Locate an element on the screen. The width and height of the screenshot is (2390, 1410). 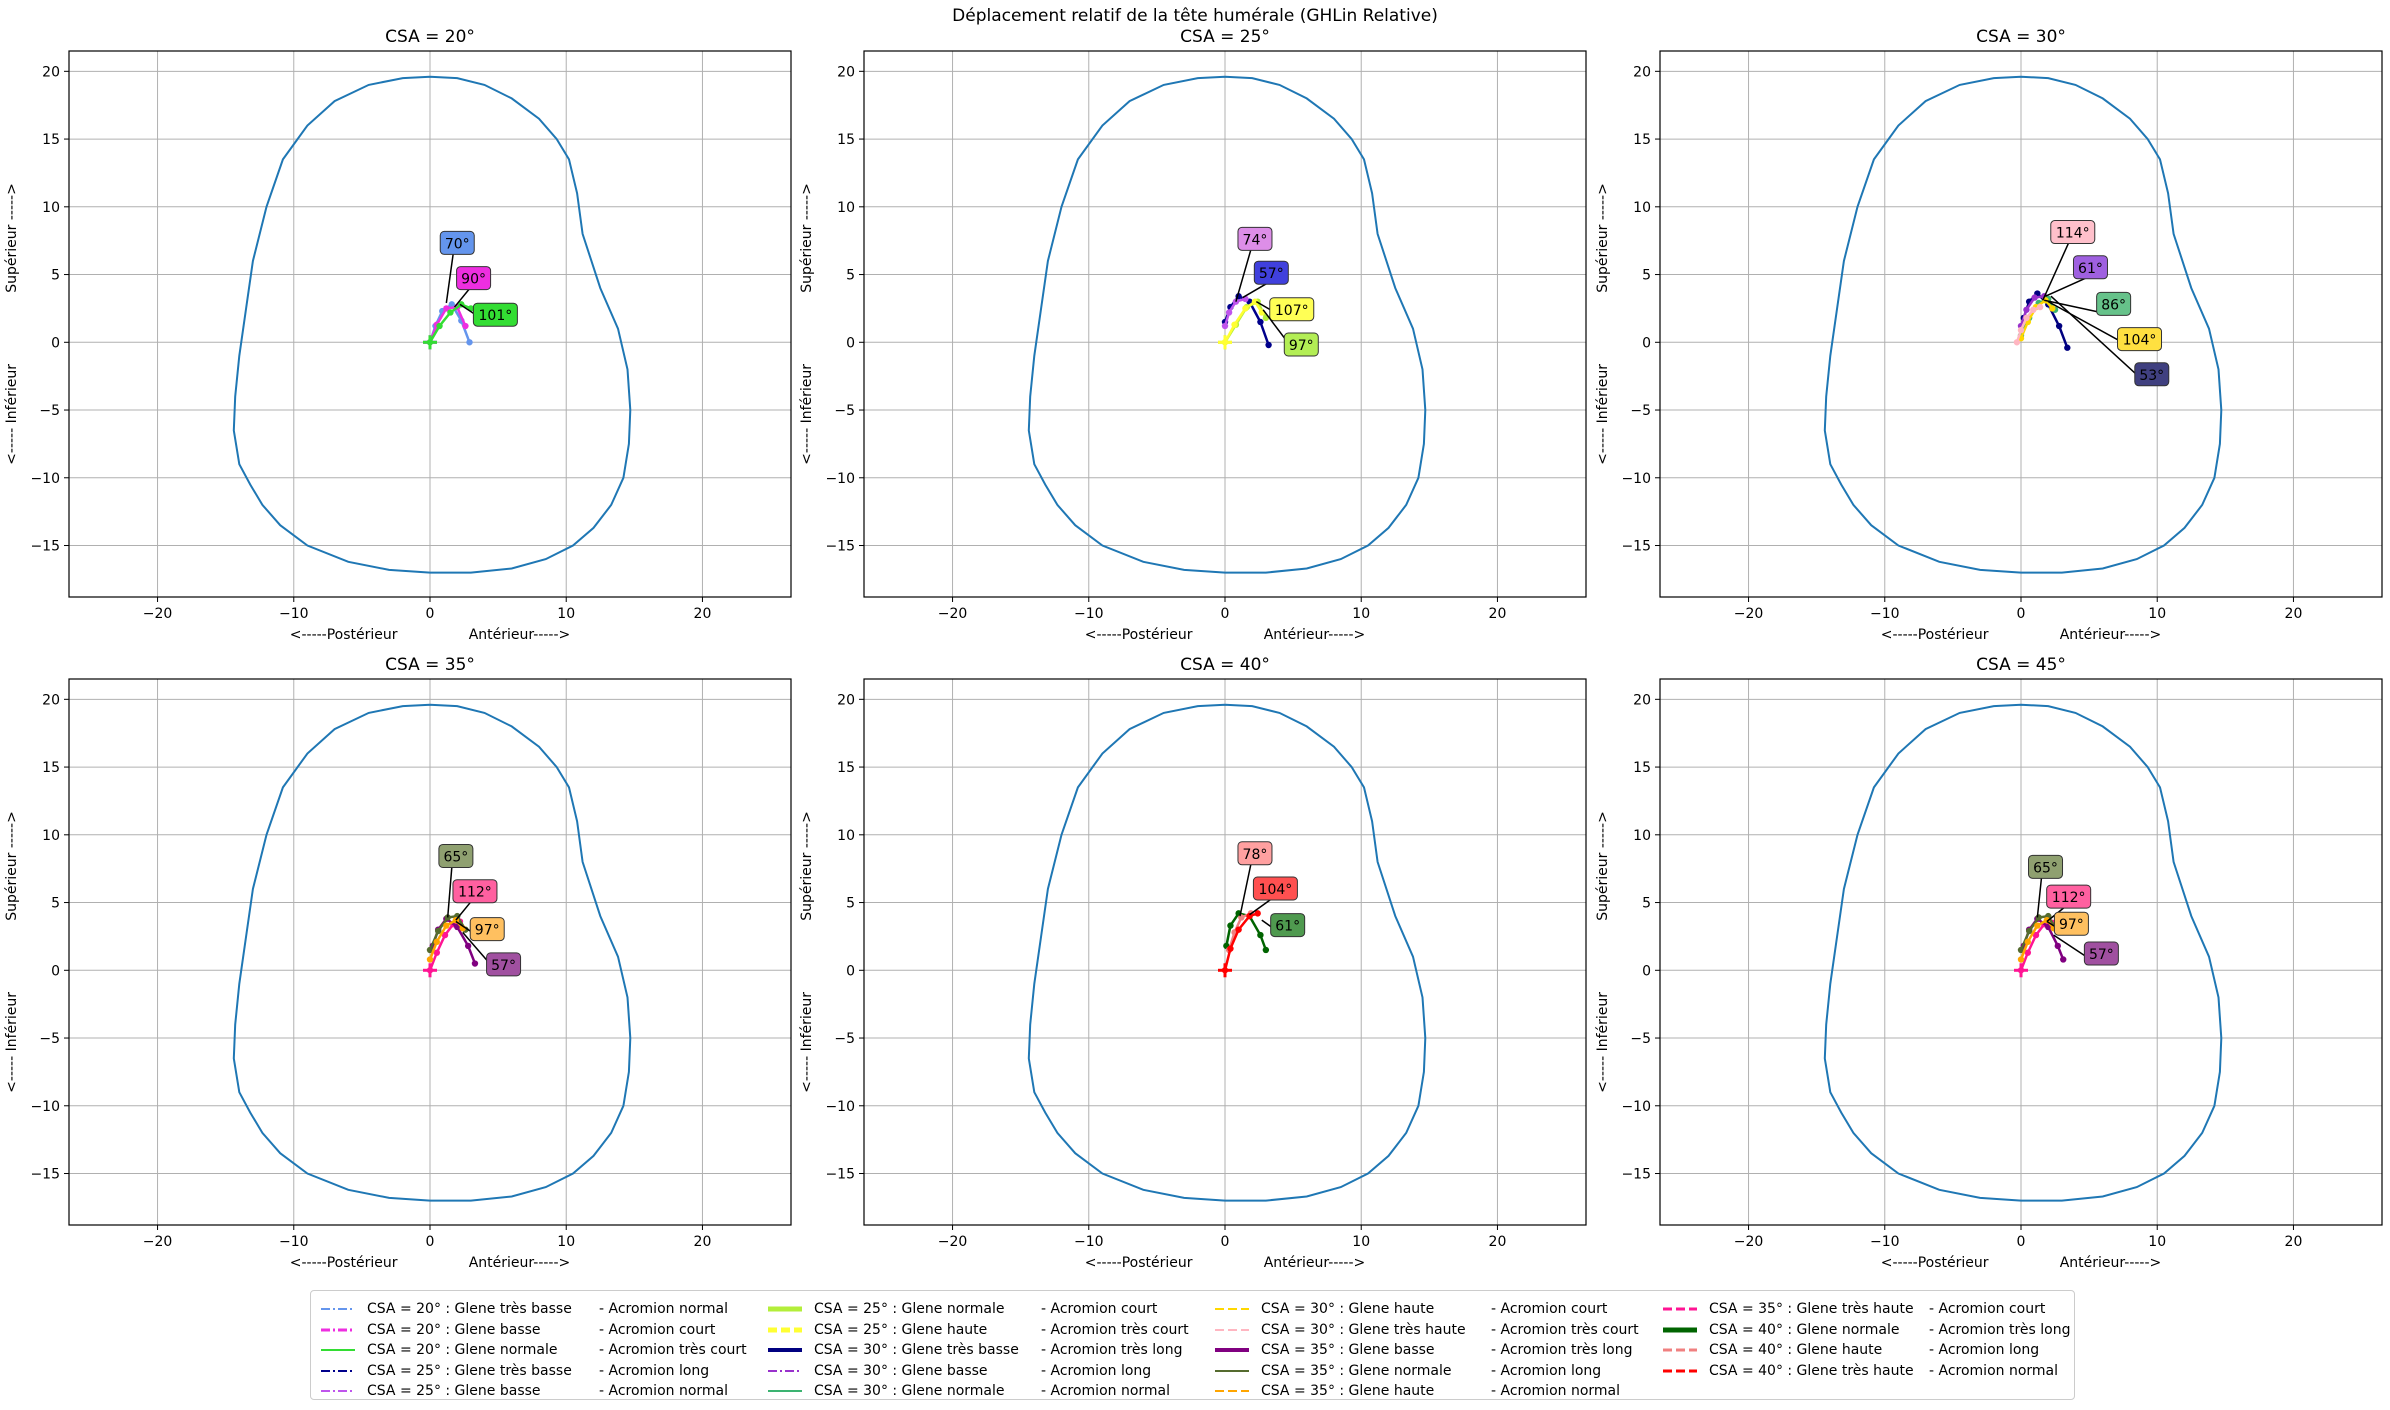
legend-label: CSA = 40° : Glene haute is located at coordinates (1796, 1350).